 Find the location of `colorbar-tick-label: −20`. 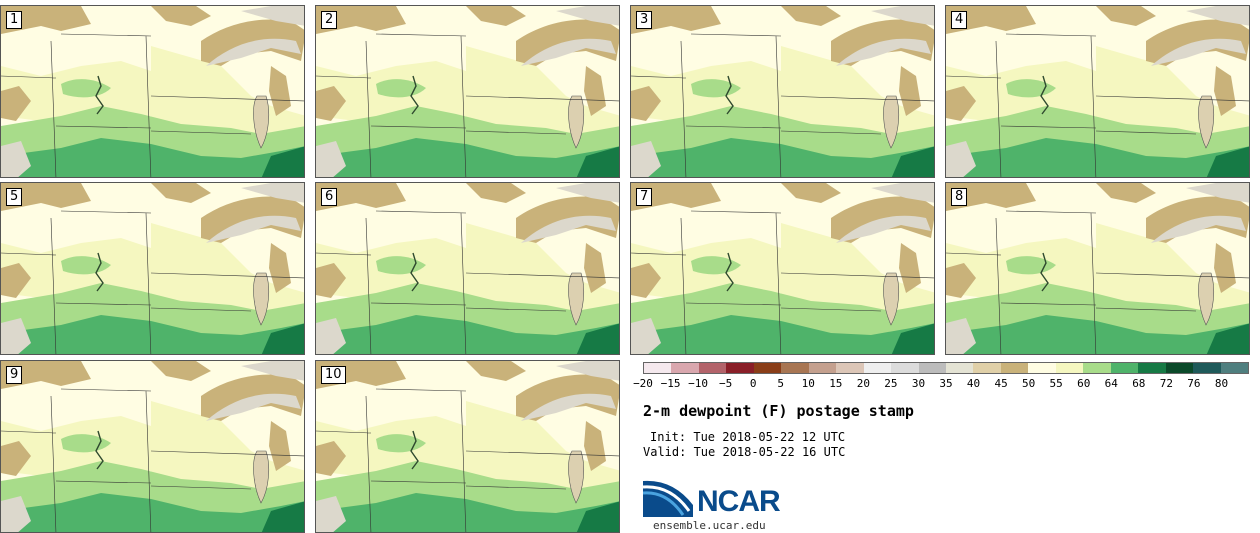

colorbar-tick-label: −20 is located at coordinates (643, 383).